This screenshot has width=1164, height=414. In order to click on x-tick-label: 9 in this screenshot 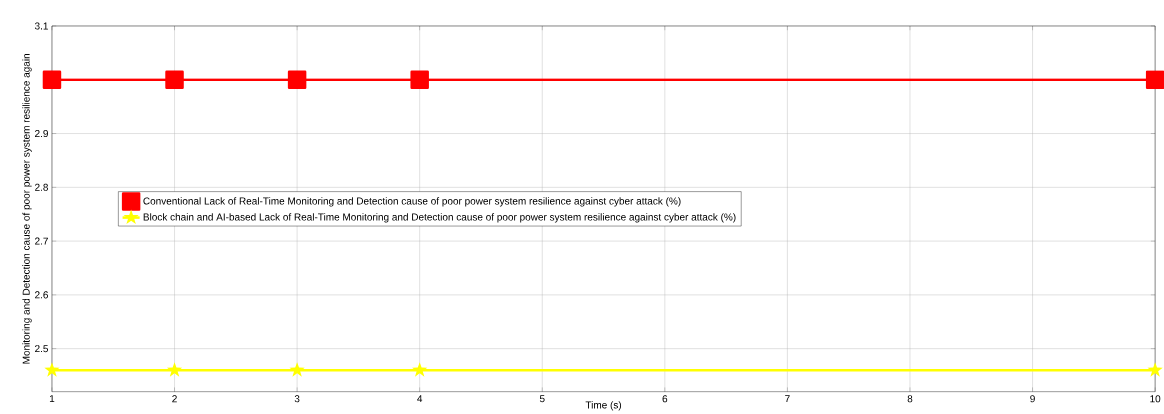, I will do `click(1032, 399)`.